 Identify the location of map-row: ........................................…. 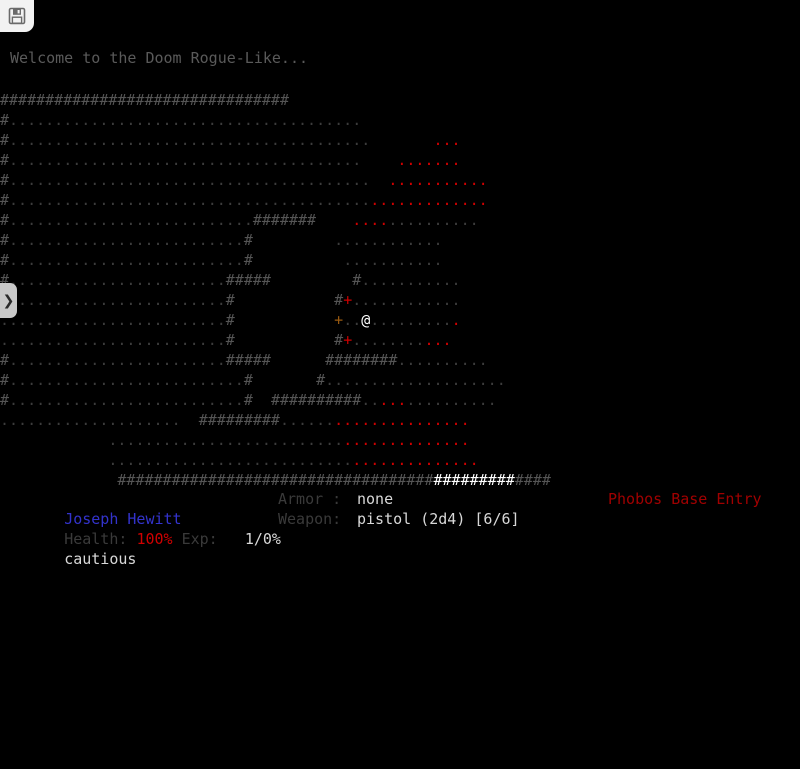
(400, 460).